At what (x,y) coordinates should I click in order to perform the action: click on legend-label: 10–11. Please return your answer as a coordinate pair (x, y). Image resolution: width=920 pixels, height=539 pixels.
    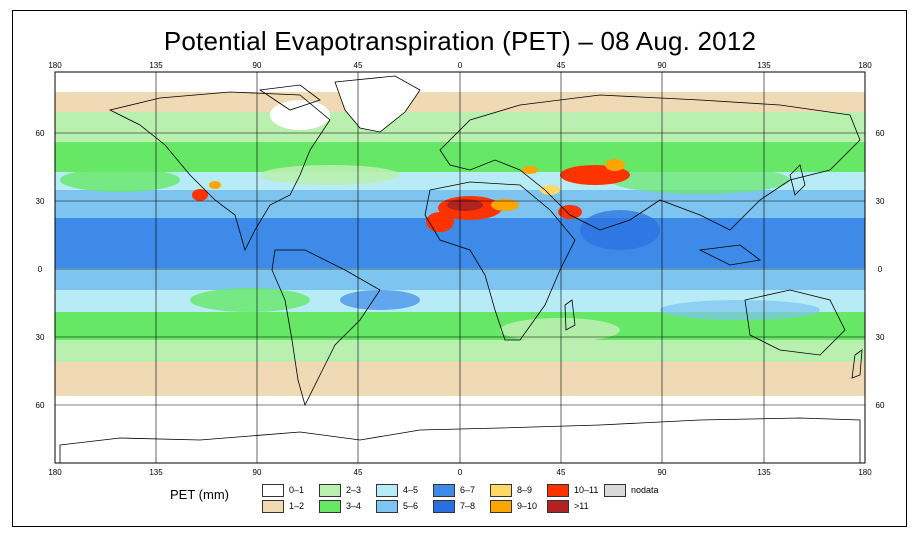
    Looking at the image, I should click on (586, 490).